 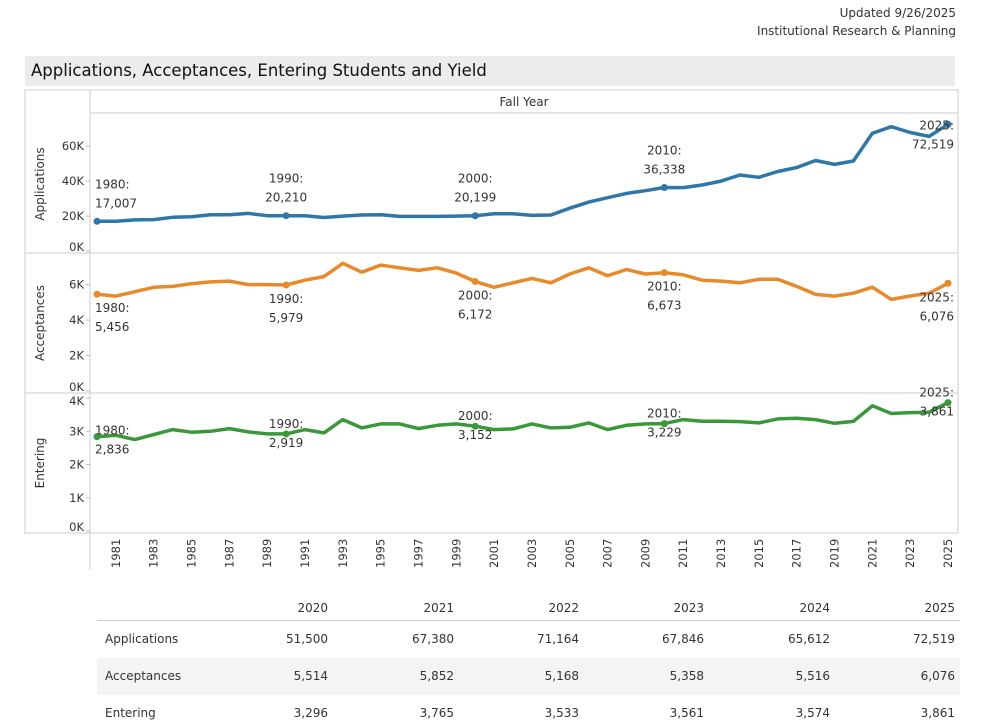 What do you see at coordinates (570, 553) in the screenshot?
I see `x-tick-label: 2005` at bounding box center [570, 553].